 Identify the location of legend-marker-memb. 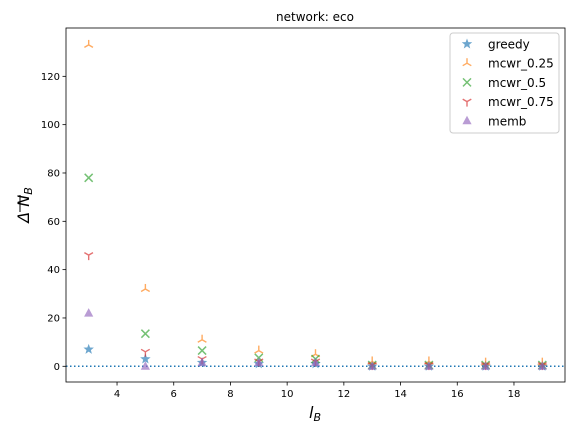
(467, 120).